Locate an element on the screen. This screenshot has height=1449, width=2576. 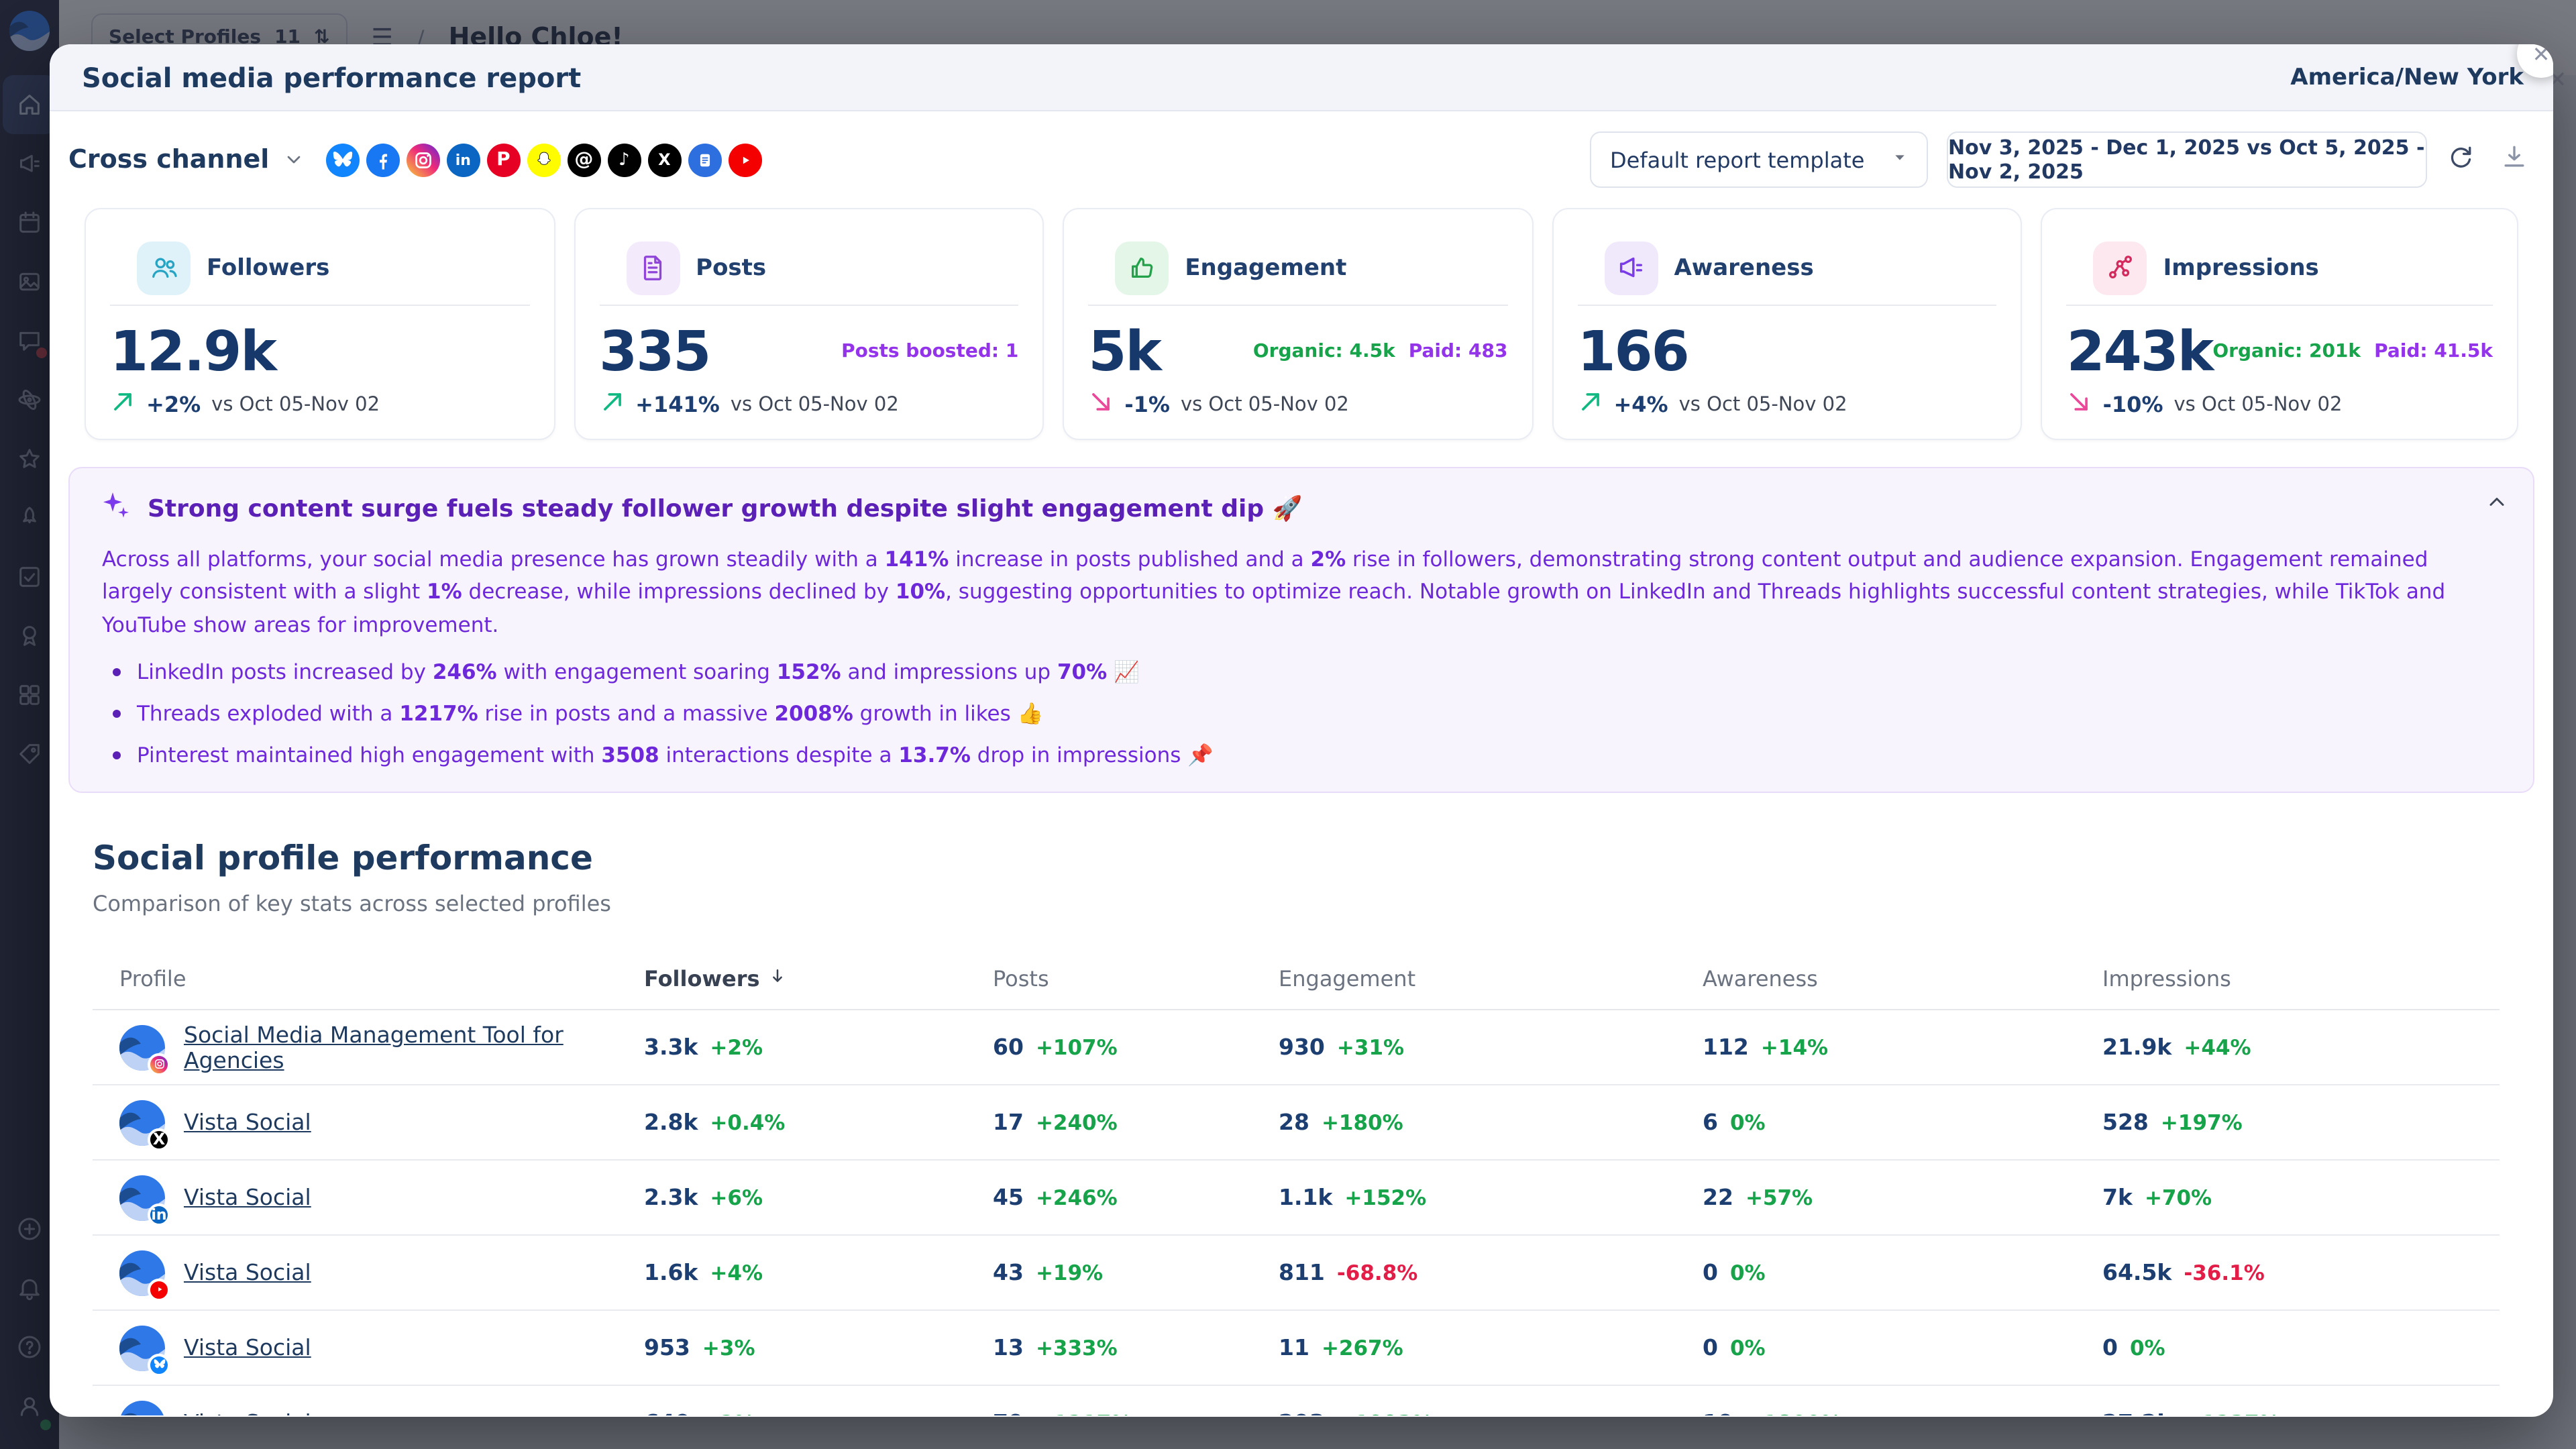
kpi-title: Posts is located at coordinates (731, 267).